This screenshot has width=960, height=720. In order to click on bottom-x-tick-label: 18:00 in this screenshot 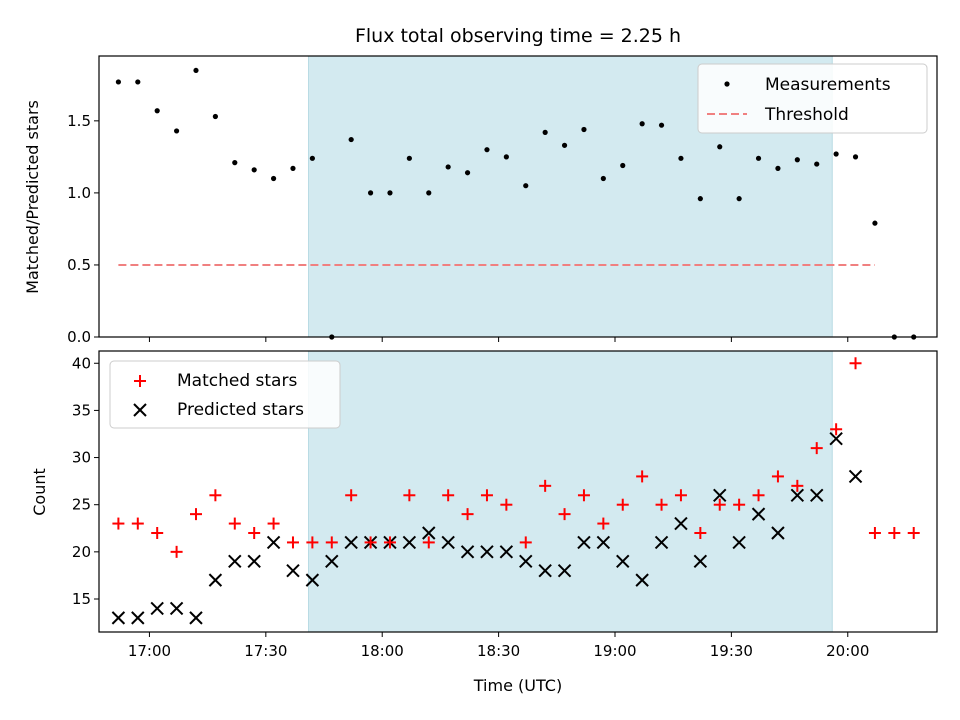, I will do `click(382, 651)`.